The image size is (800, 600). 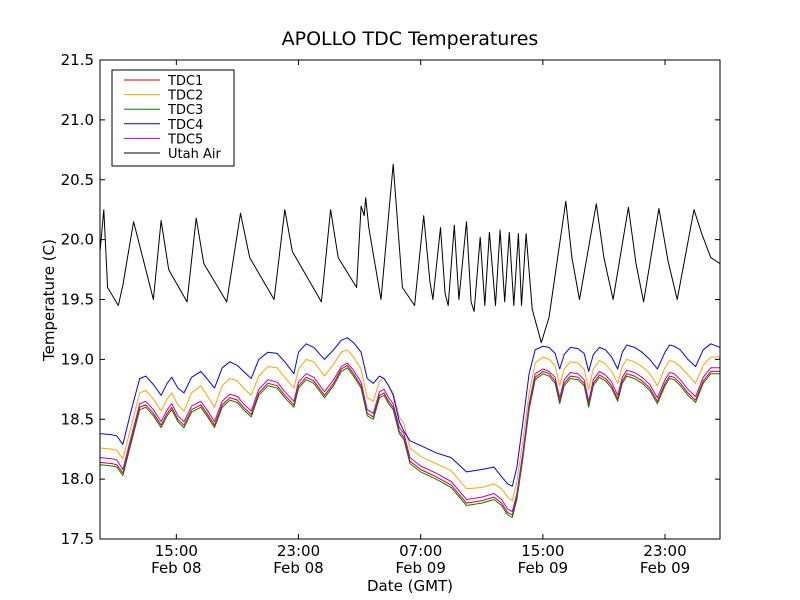 I want to click on y-tick-label: 20.0, so click(x=77, y=240).